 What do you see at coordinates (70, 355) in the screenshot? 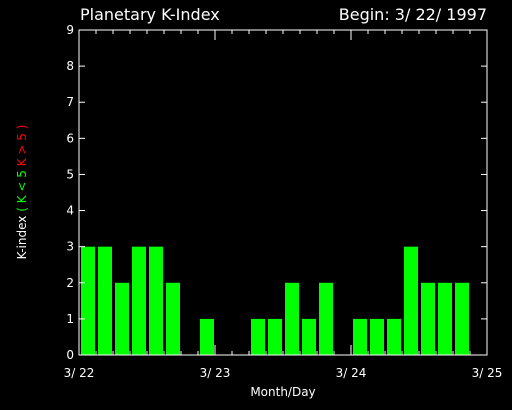
I see `y-tick-label: 0` at bounding box center [70, 355].